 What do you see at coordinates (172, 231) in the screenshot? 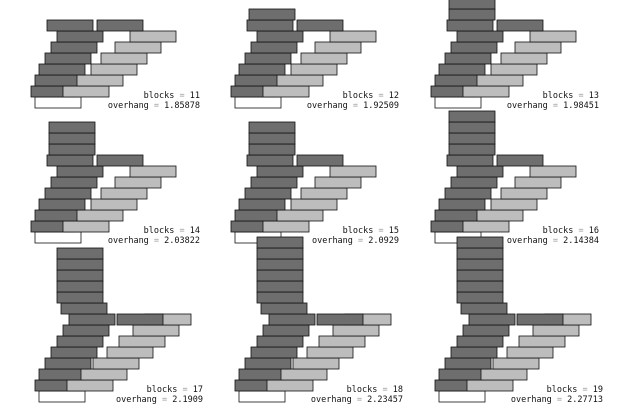
I see `blocks-readout: blocks = 14` at bounding box center [172, 231].